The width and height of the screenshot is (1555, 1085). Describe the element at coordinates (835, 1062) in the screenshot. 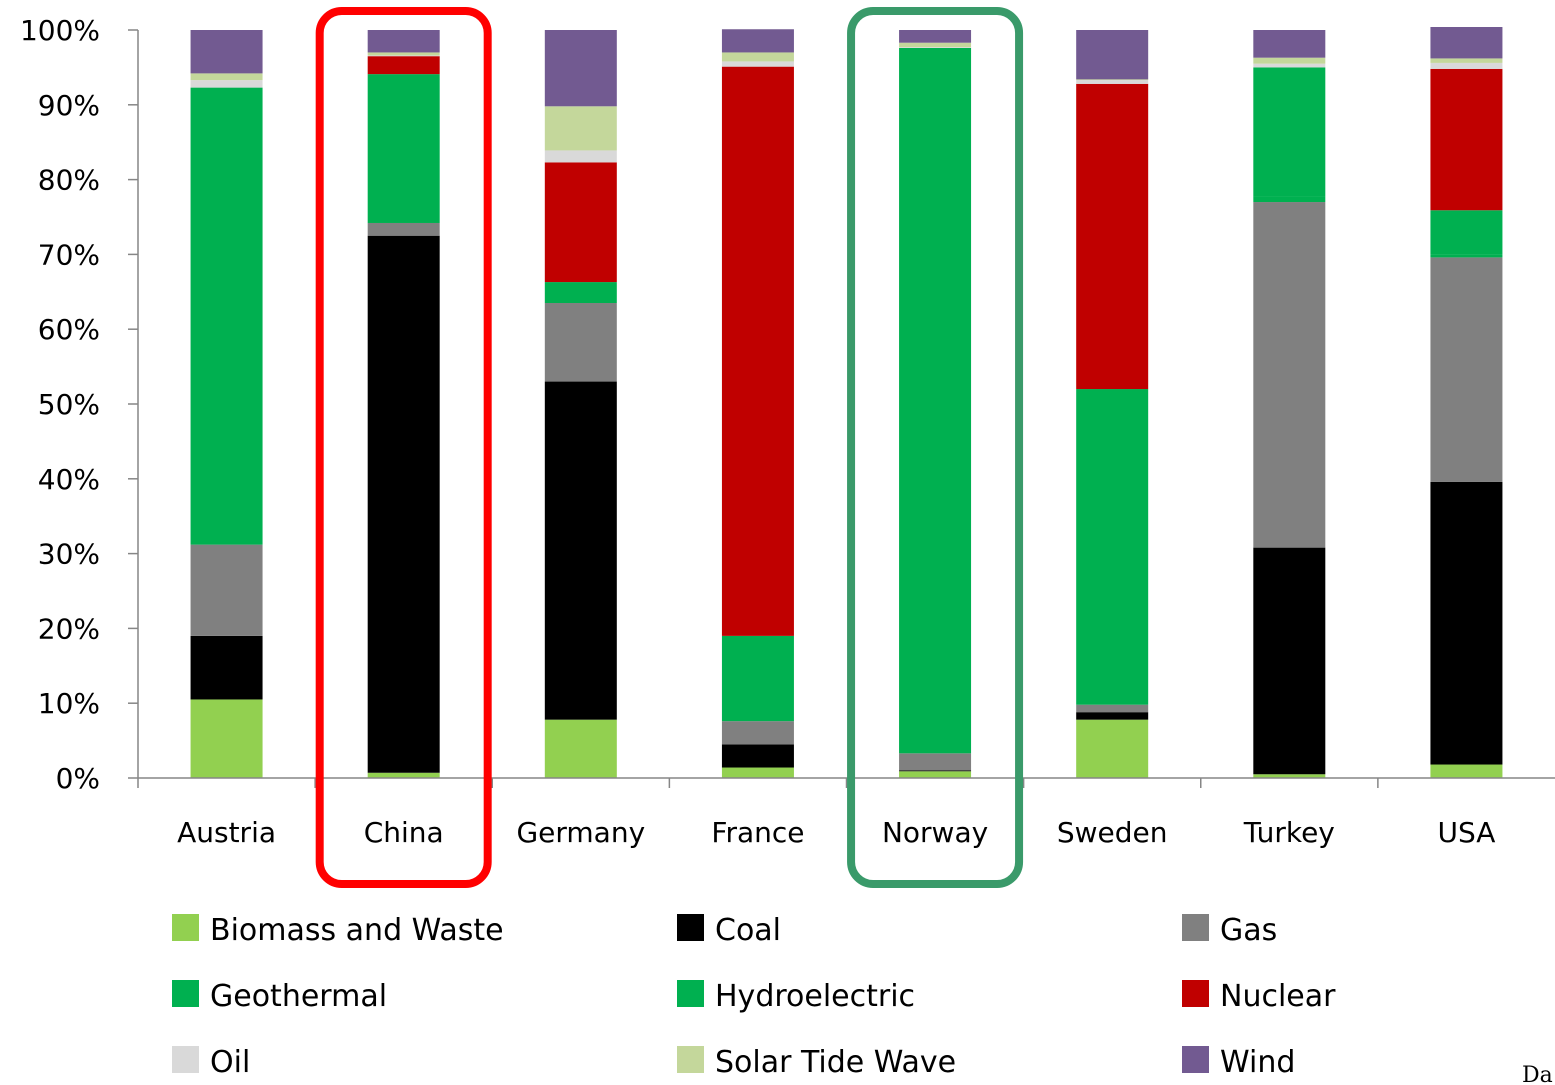

I see `legend-label-solar-tide-wave: Solar Tide Wave` at that location.